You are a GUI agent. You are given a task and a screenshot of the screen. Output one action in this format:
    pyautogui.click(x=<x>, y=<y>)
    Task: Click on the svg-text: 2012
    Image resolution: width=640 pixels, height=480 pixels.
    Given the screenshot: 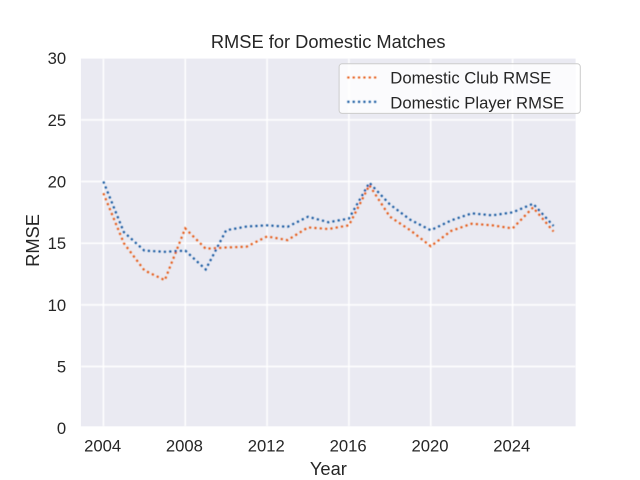 What is the action you would take?
    pyautogui.click(x=266, y=445)
    